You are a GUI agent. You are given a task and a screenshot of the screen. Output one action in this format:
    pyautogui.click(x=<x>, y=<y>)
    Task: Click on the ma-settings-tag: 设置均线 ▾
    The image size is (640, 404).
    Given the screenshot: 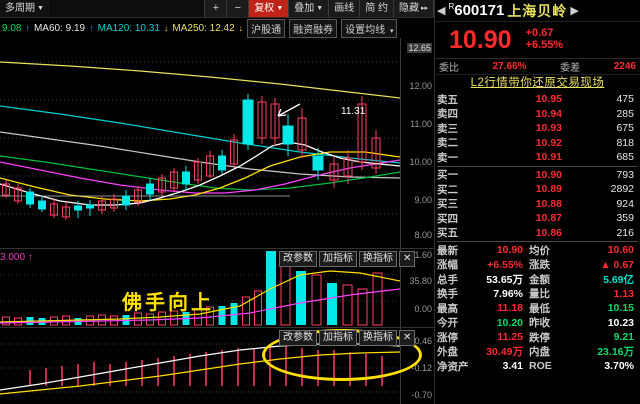 What is the action you would take?
    pyautogui.click(x=369, y=28)
    